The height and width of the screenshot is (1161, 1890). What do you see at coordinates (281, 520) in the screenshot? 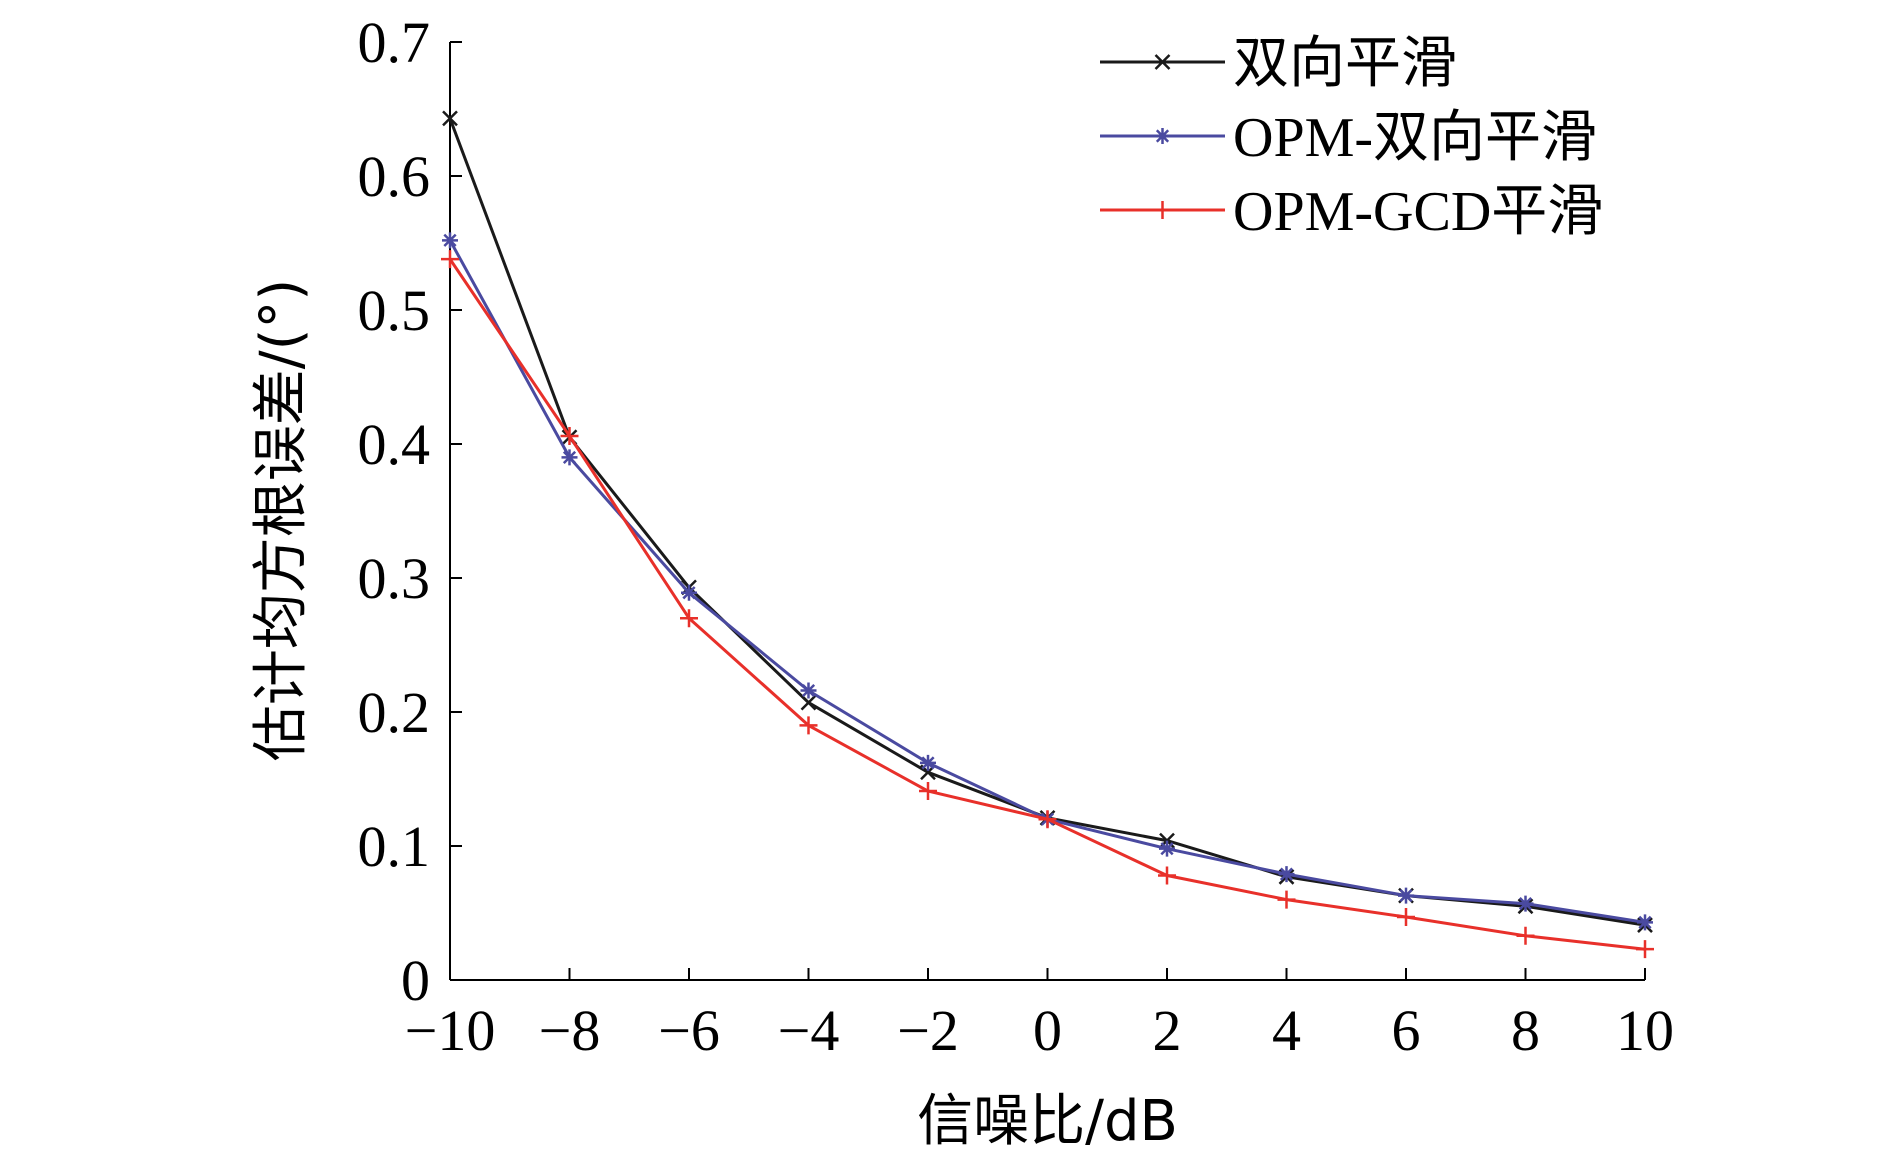
I see `y-axis-title: 估计均方根误差/(°)` at bounding box center [281, 520].